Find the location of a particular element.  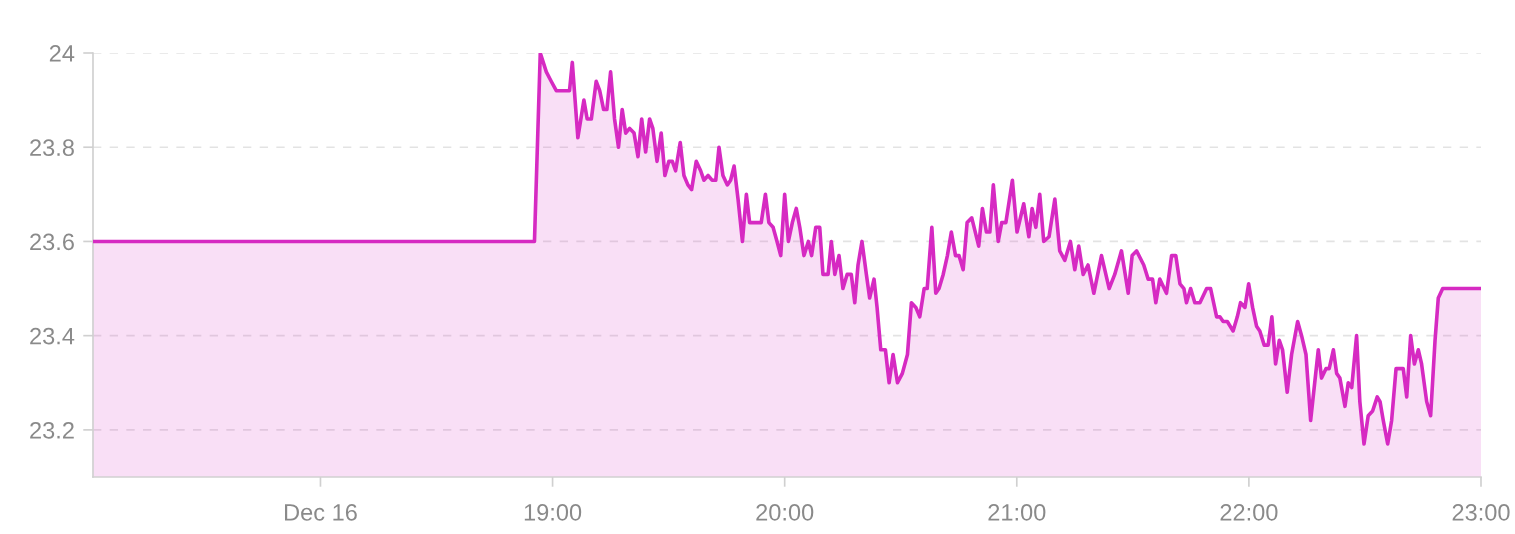

y-tick-label: 24 is located at coordinates (62, 53).